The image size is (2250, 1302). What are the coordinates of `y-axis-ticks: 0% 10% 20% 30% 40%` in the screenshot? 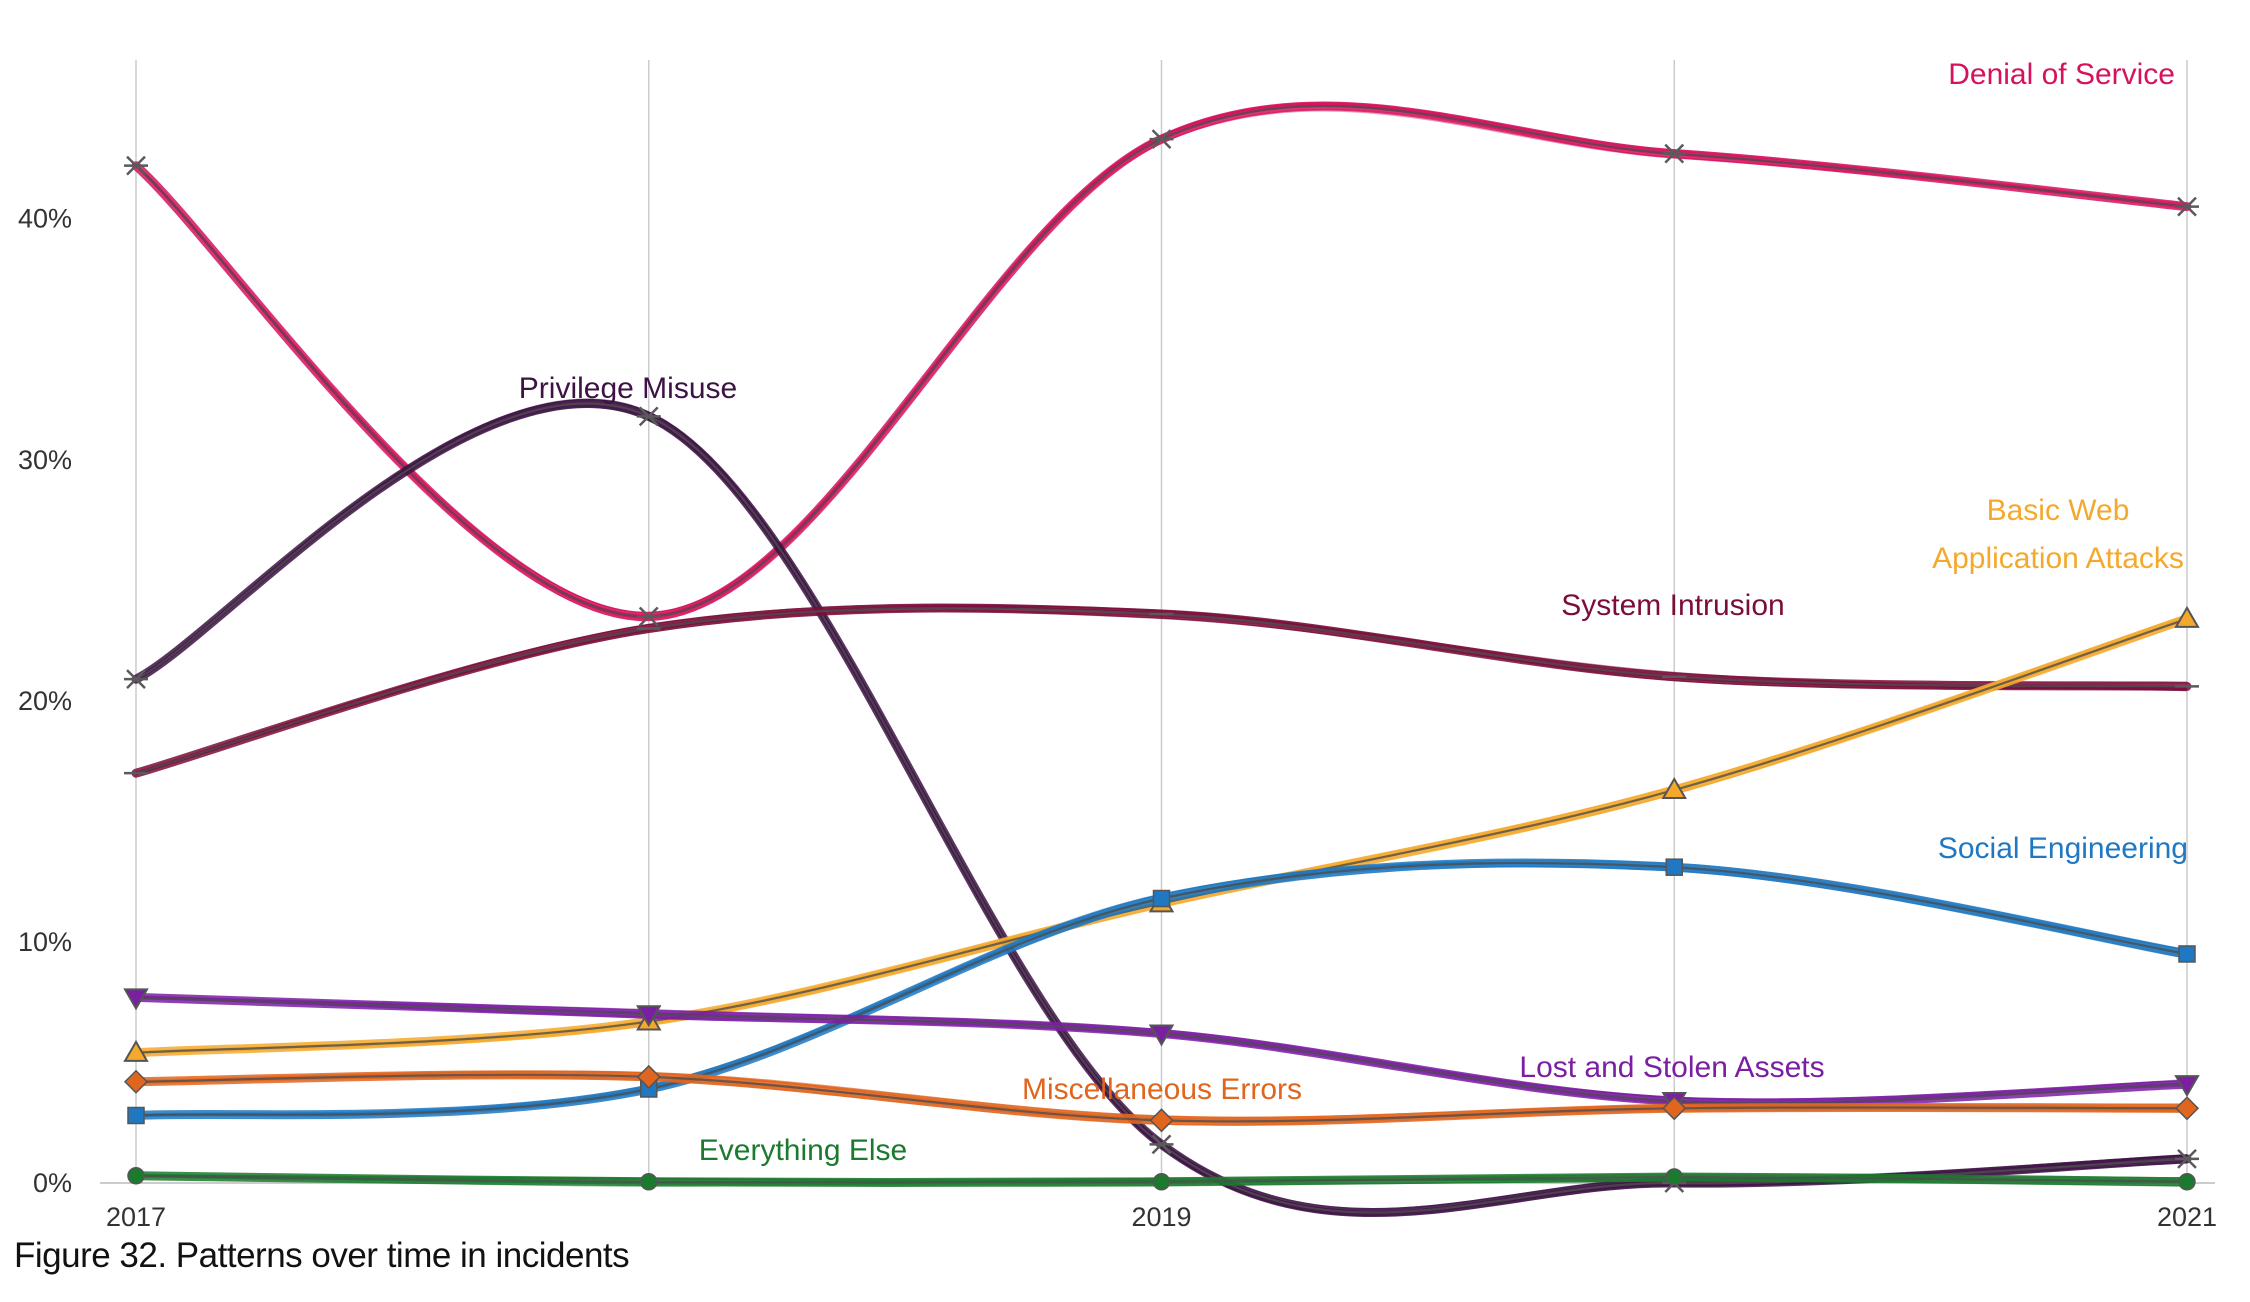 It's located at (45, 701).